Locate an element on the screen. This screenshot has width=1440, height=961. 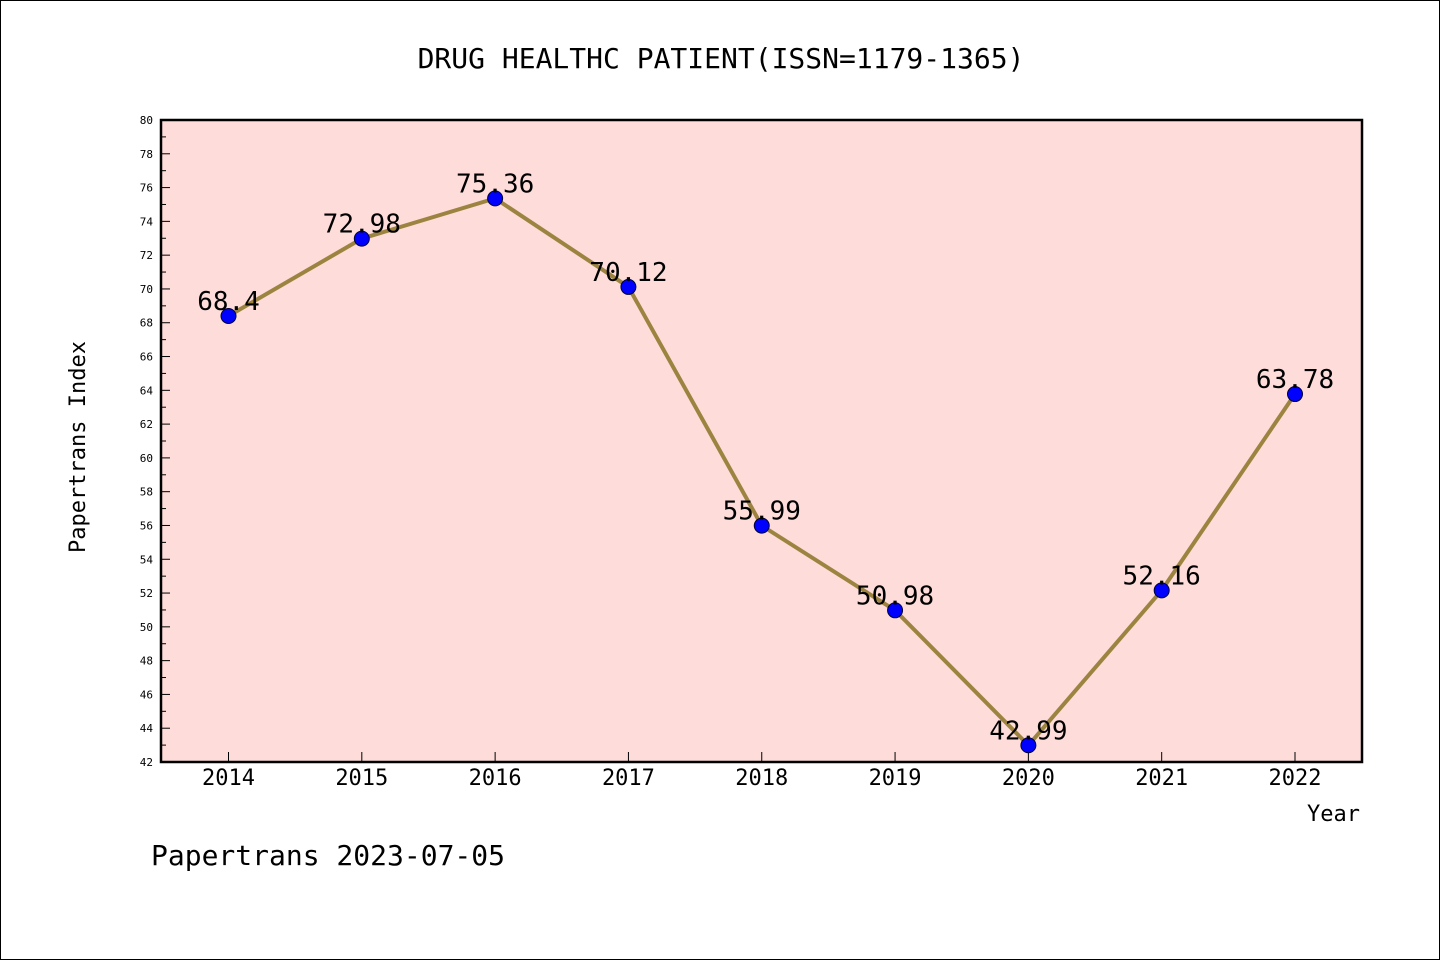
y-tick-label: 48 is located at coordinates (146, 661).